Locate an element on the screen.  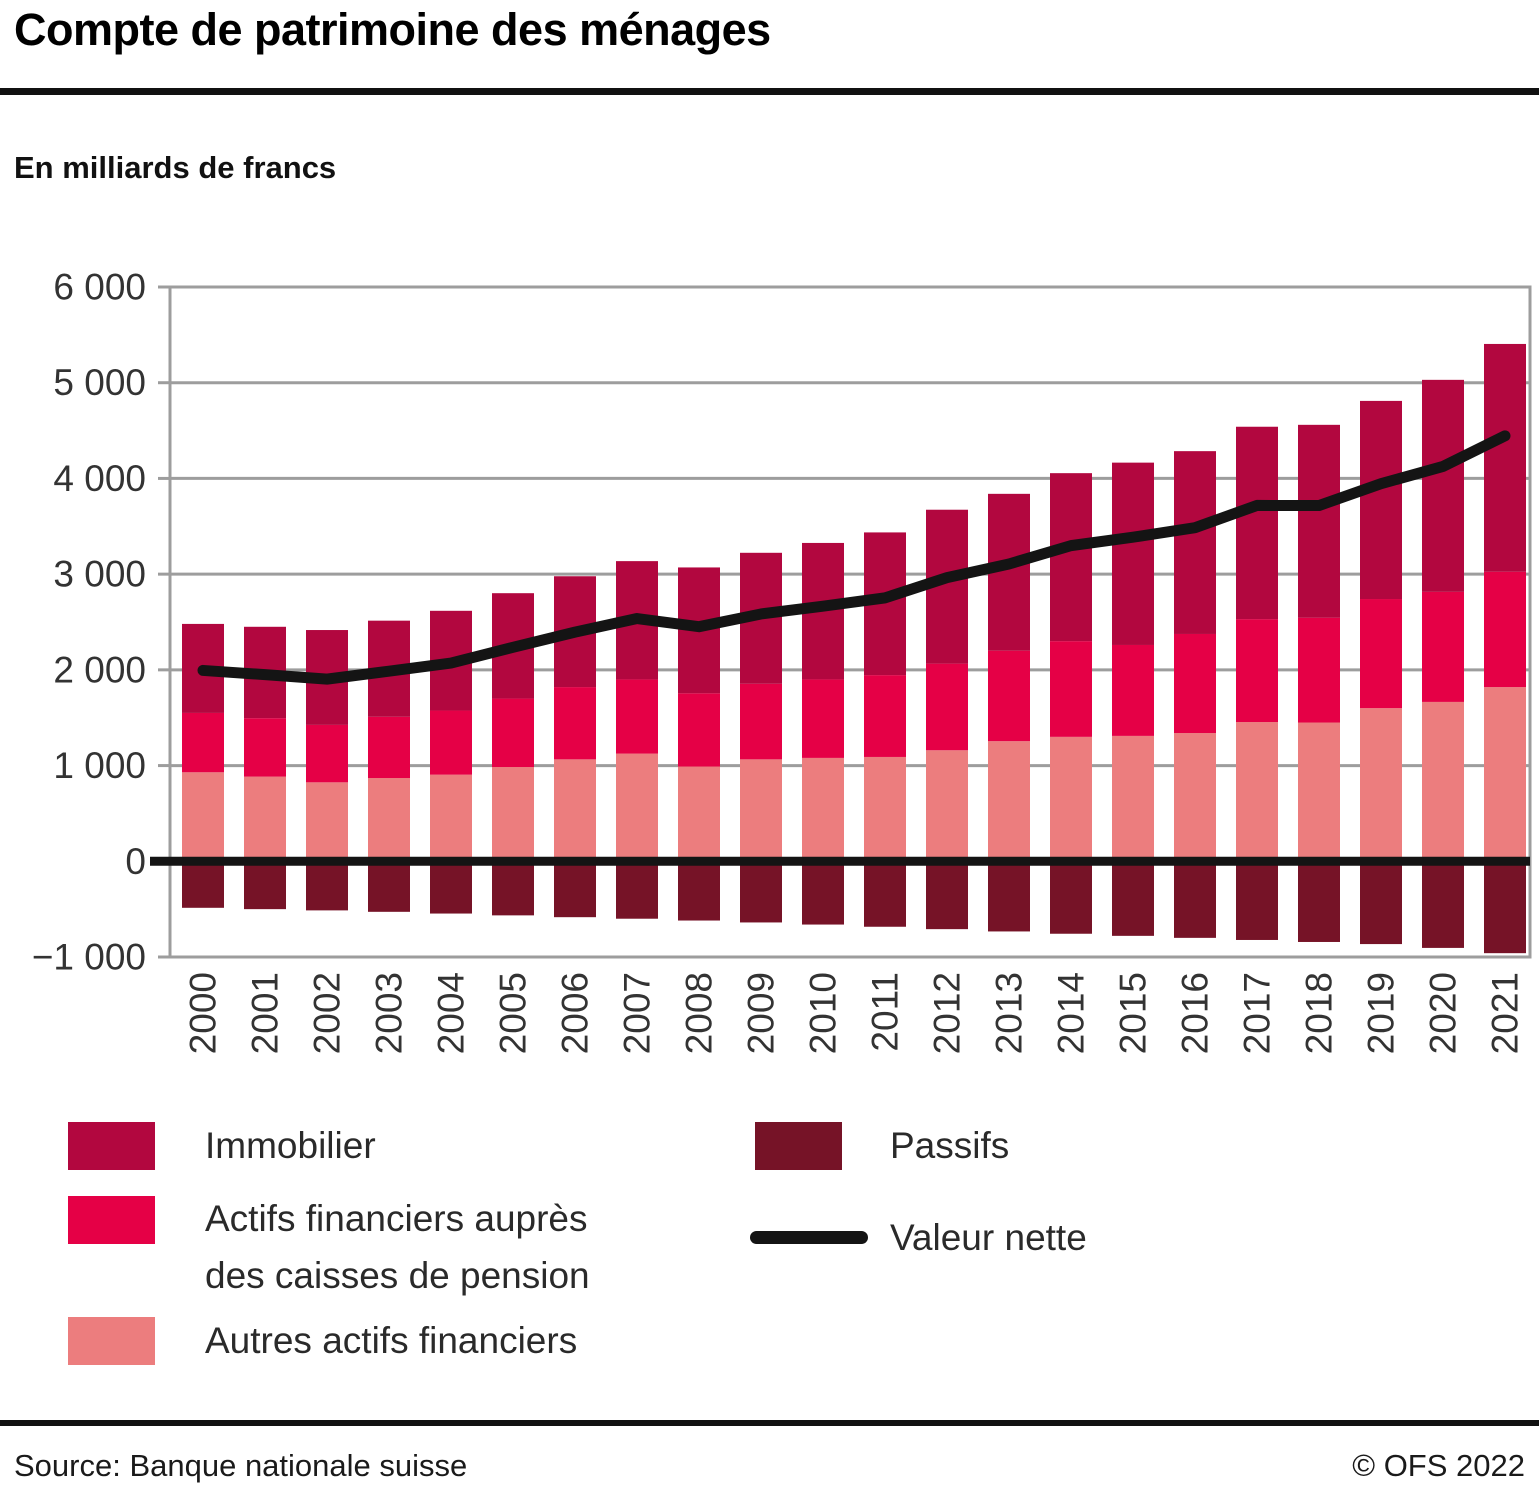
x-tick-label: 2016 is located at coordinates (1195, 1013).